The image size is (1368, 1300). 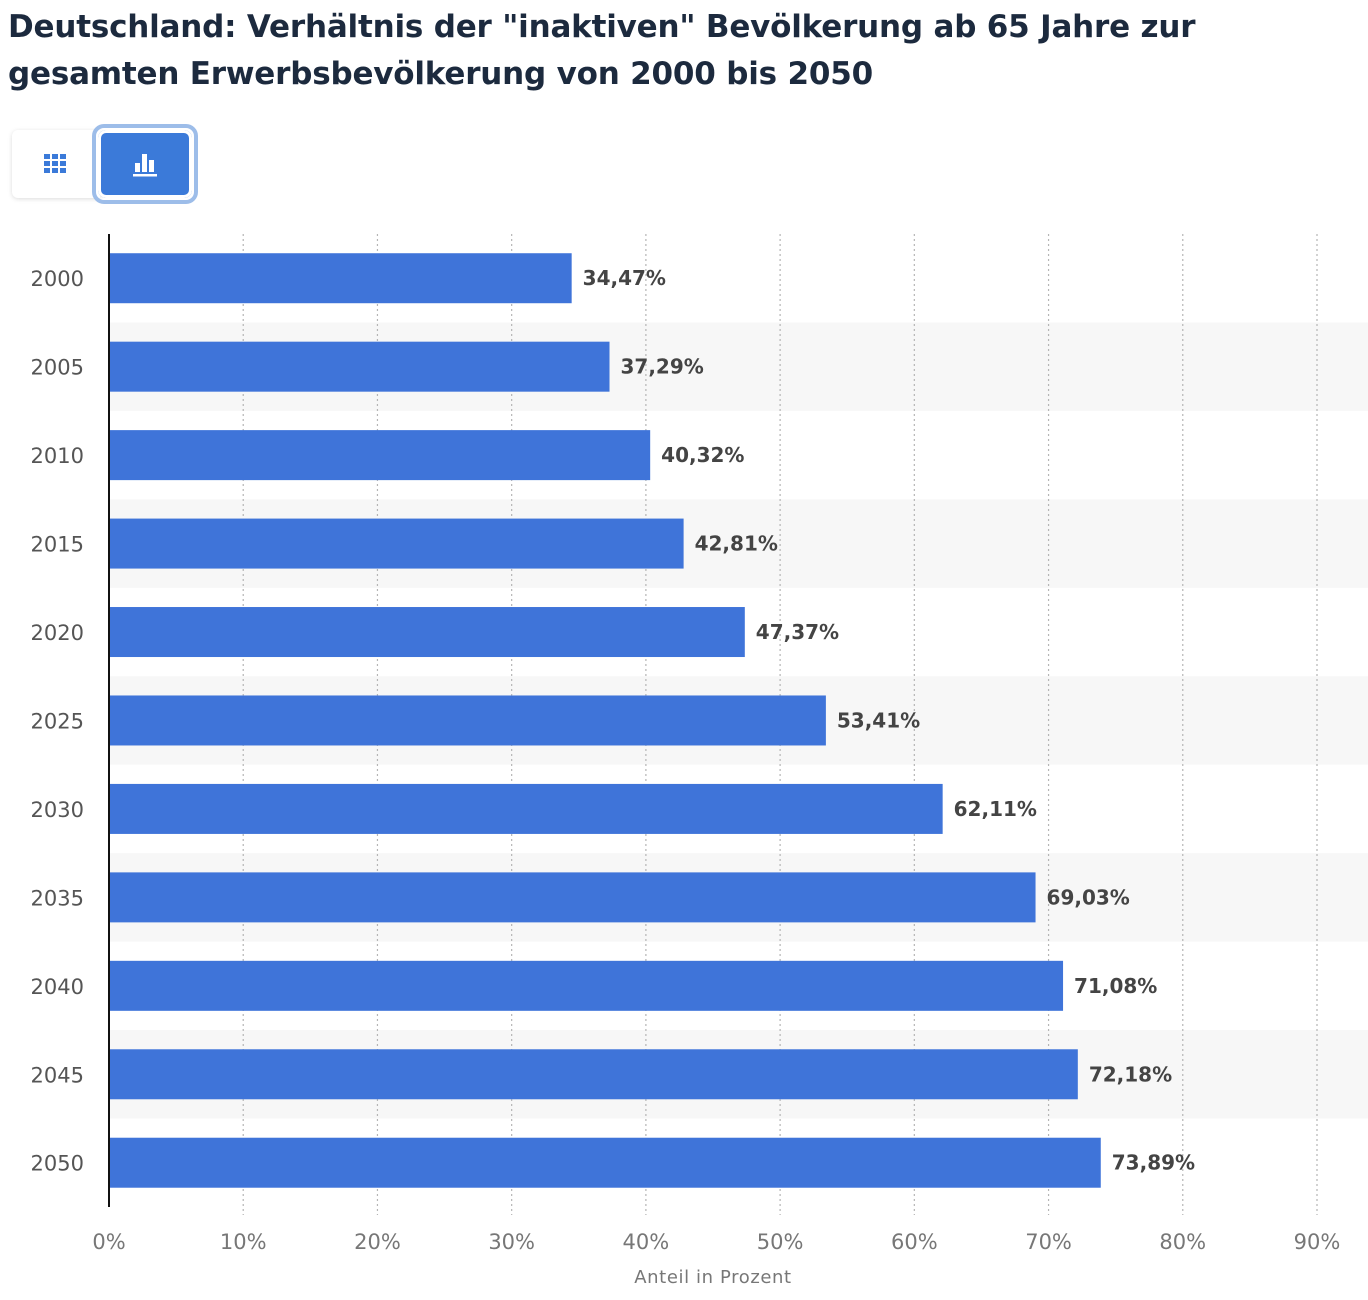 I want to click on x-tick-labels: 0% 10% 20% 30% 40% 50% 60% 70% 80% 90%, so click(x=716, y=1242).